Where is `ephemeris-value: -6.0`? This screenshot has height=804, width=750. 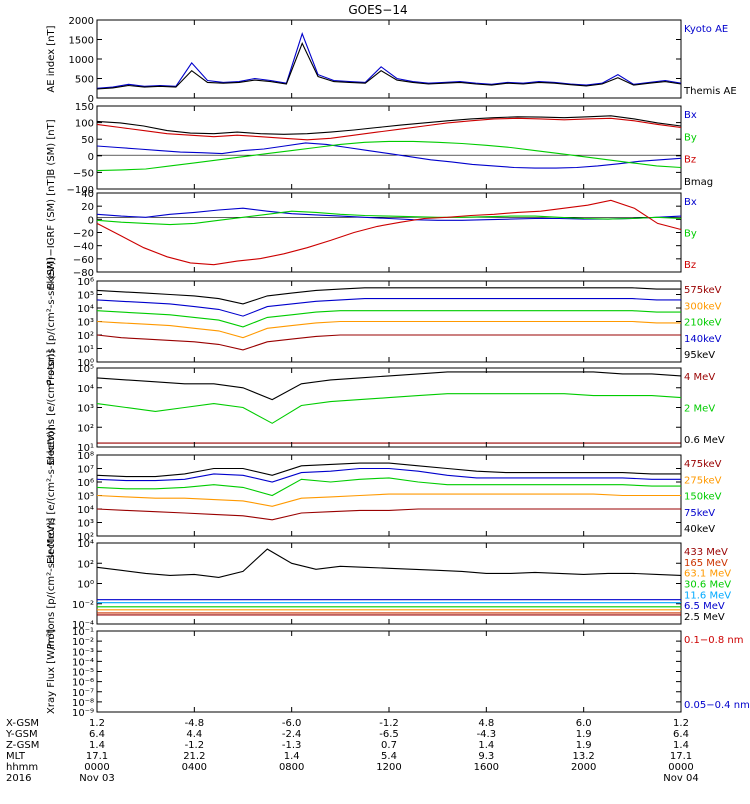 ephemeris-value: -6.0 is located at coordinates (292, 723).